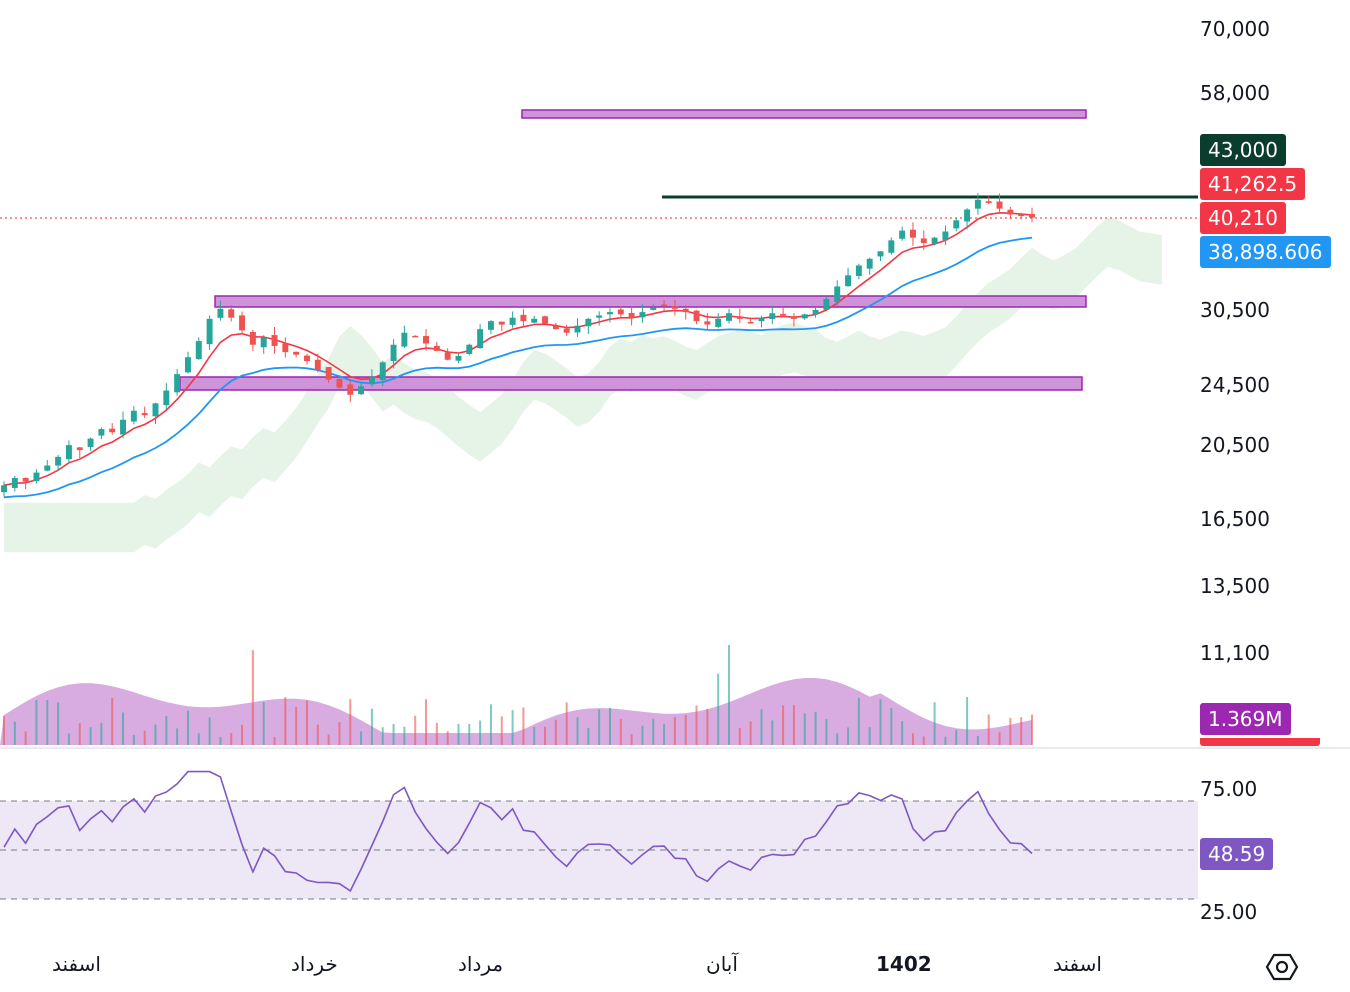 This screenshot has width=1350, height=992. I want to click on rsi-line, so click(518, 831).